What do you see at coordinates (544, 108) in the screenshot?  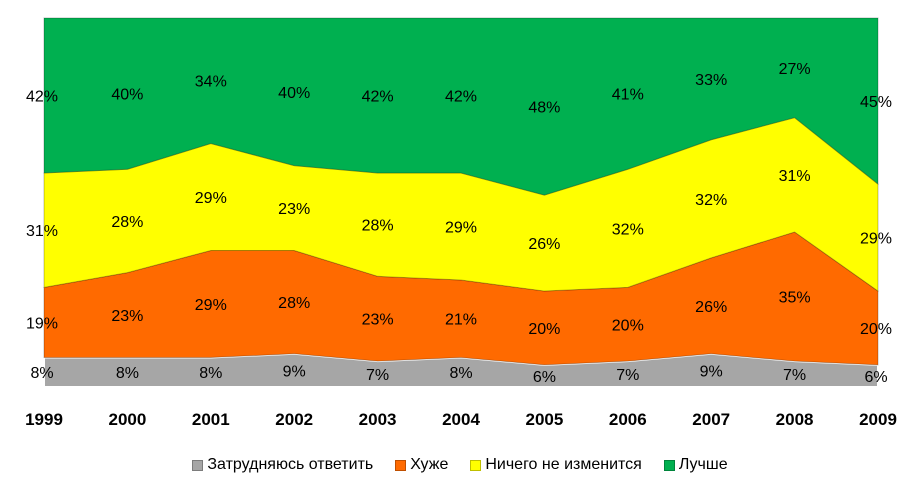 I see `data-label: 48%` at bounding box center [544, 108].